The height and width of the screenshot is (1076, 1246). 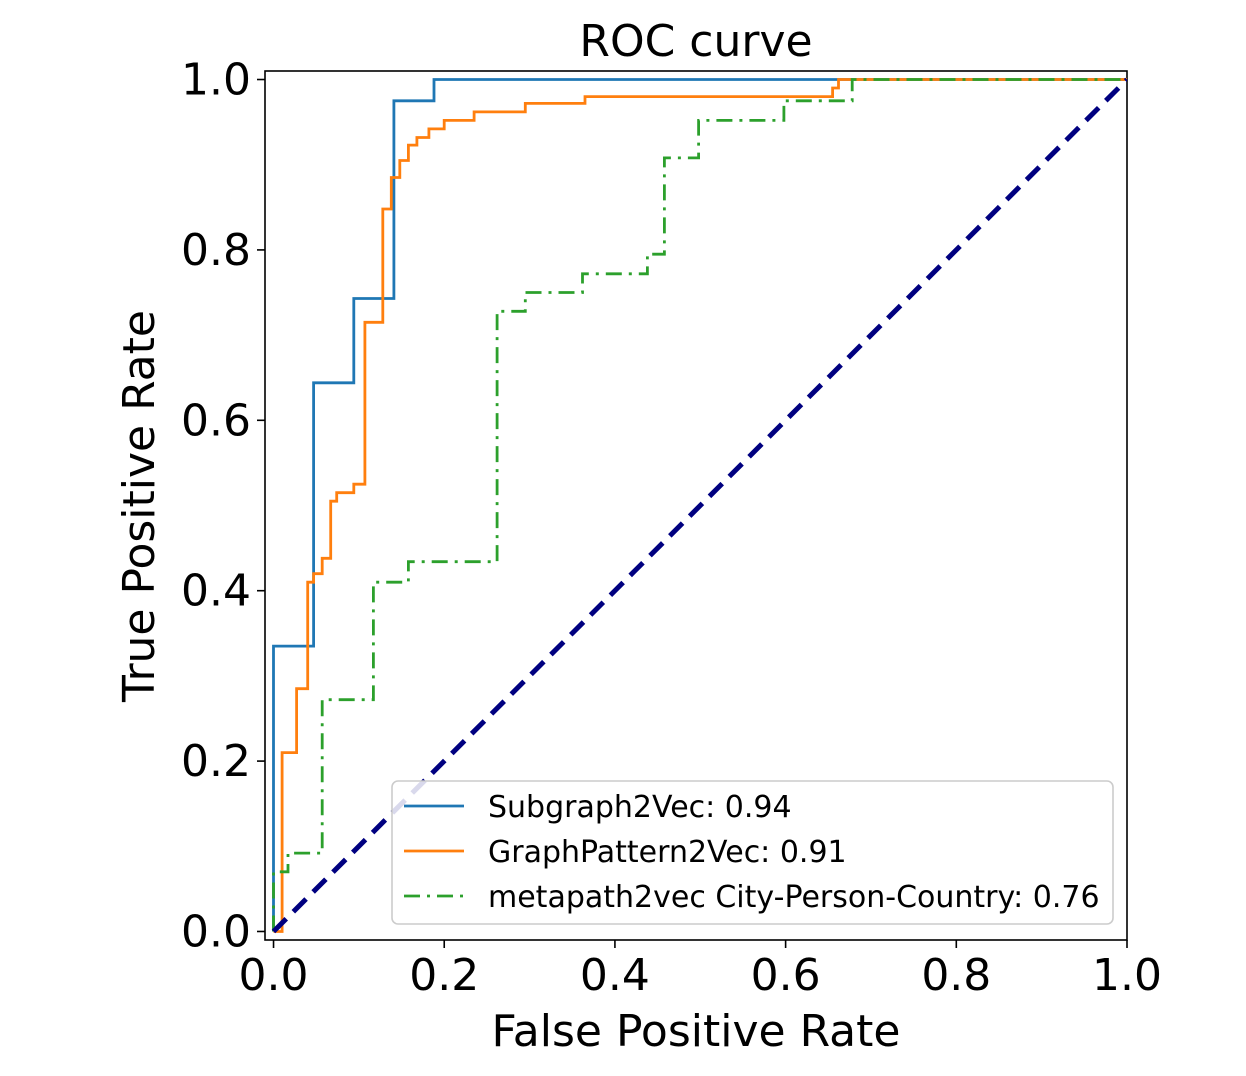 I want to click on y-tick-label: 0.8, so click(x=216, y=250).